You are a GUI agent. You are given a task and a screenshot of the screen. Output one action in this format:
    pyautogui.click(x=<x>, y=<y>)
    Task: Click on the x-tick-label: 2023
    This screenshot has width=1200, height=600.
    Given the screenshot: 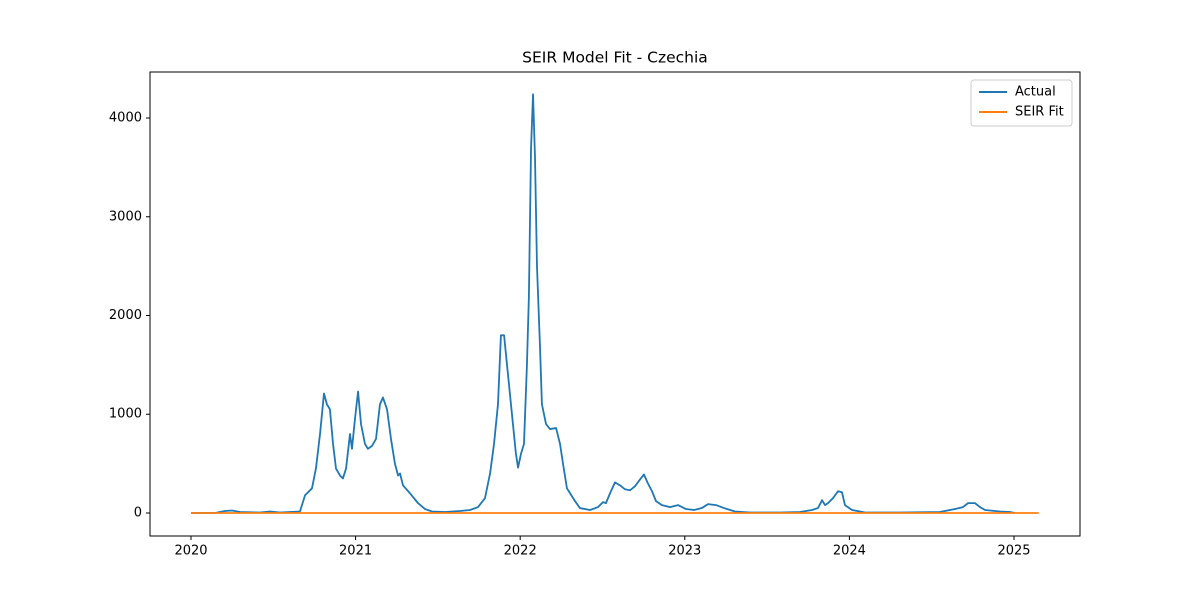 What is the action you would take?
    pyautogui.click(x=684, y=551)
    